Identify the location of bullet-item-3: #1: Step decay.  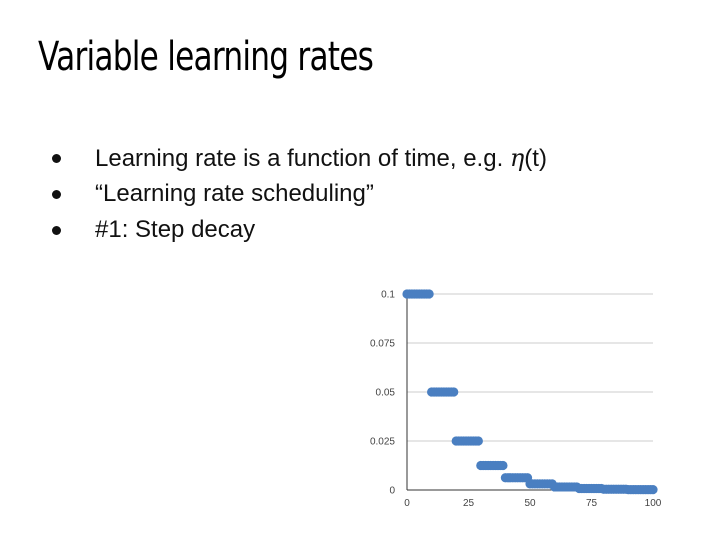
(296, 230).